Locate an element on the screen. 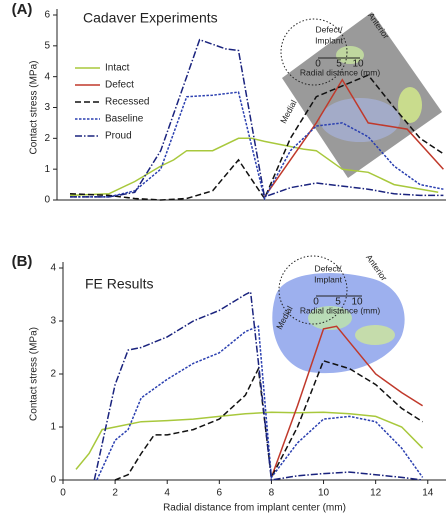 The height and width of the screenshot is (515, 448). x-tick-label: 4 is located at coordinates (167, 493).